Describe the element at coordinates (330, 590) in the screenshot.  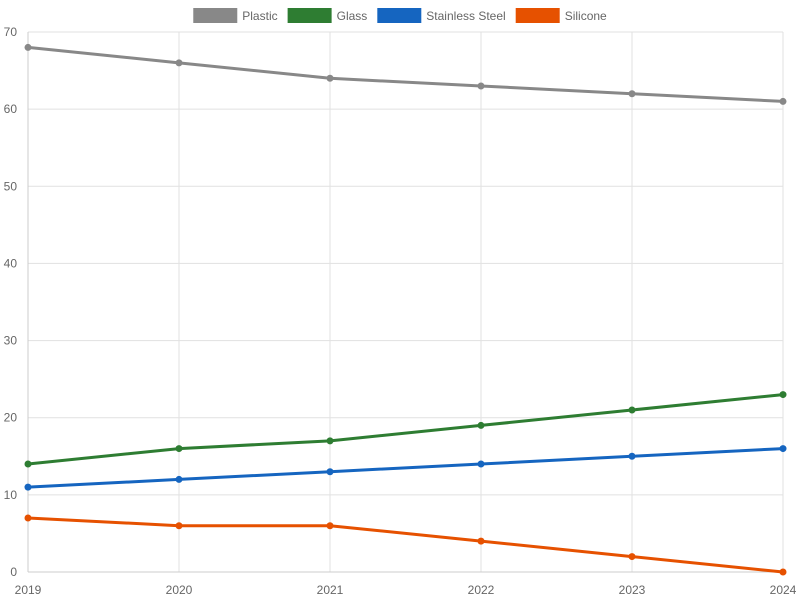
I see `x-tick-label: 2021` at that location.